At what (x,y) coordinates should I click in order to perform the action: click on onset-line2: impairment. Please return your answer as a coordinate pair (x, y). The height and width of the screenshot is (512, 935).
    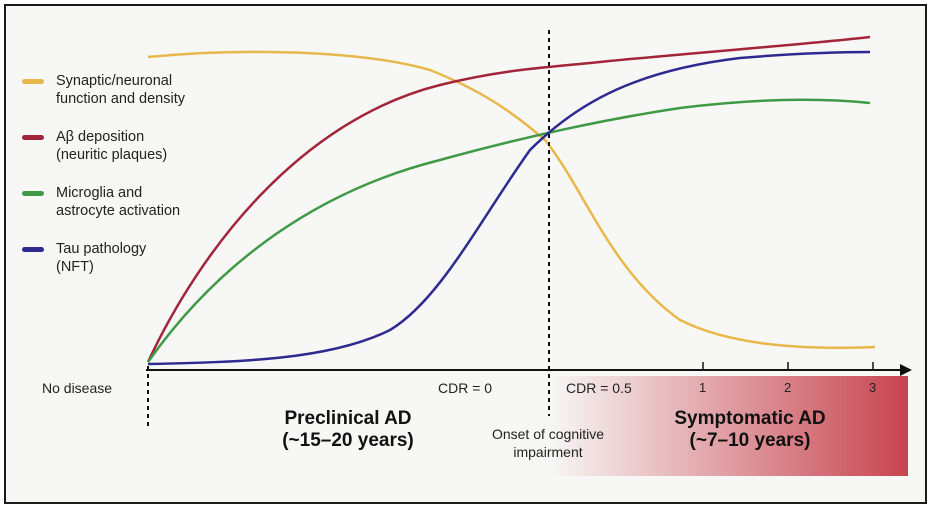
    Looking at the image, I should click on (548, 452).